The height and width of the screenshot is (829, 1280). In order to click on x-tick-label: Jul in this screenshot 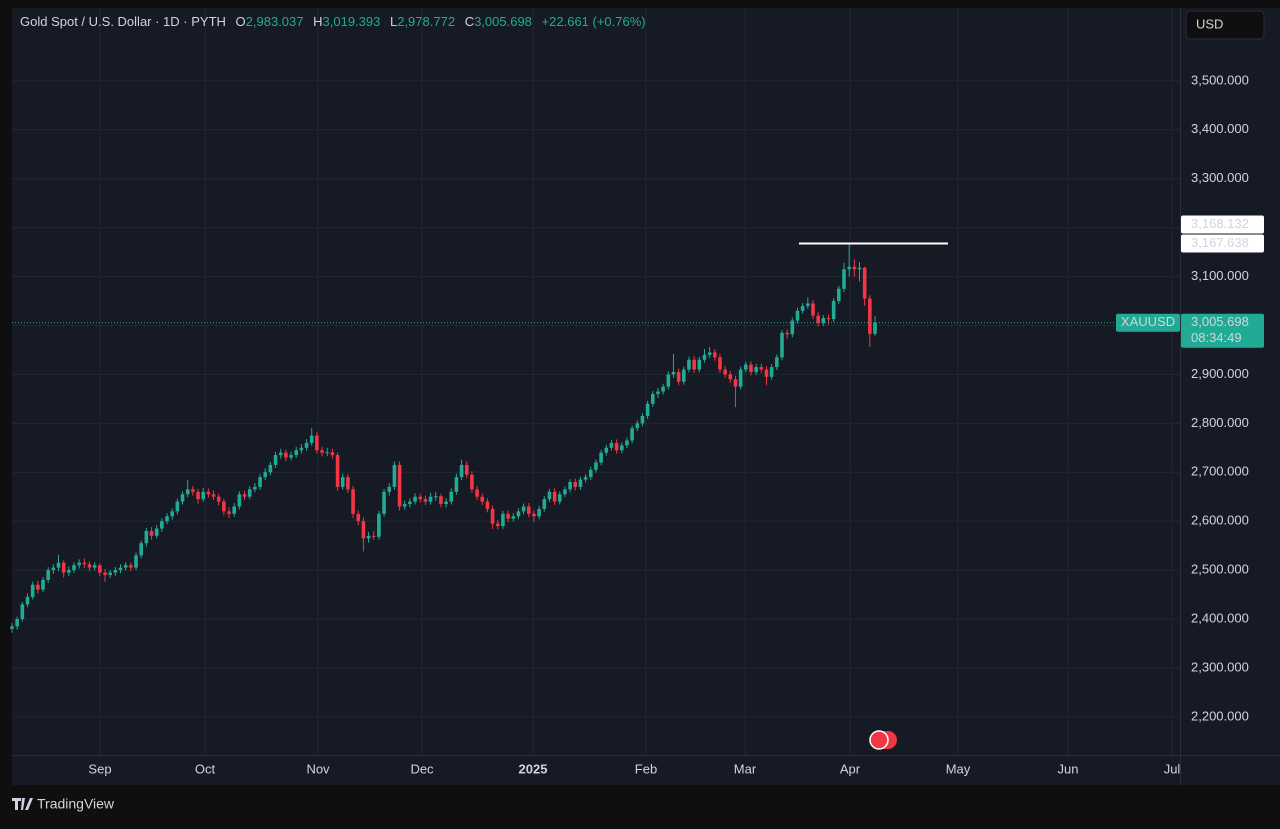, I will do `click(1172, 768)`.